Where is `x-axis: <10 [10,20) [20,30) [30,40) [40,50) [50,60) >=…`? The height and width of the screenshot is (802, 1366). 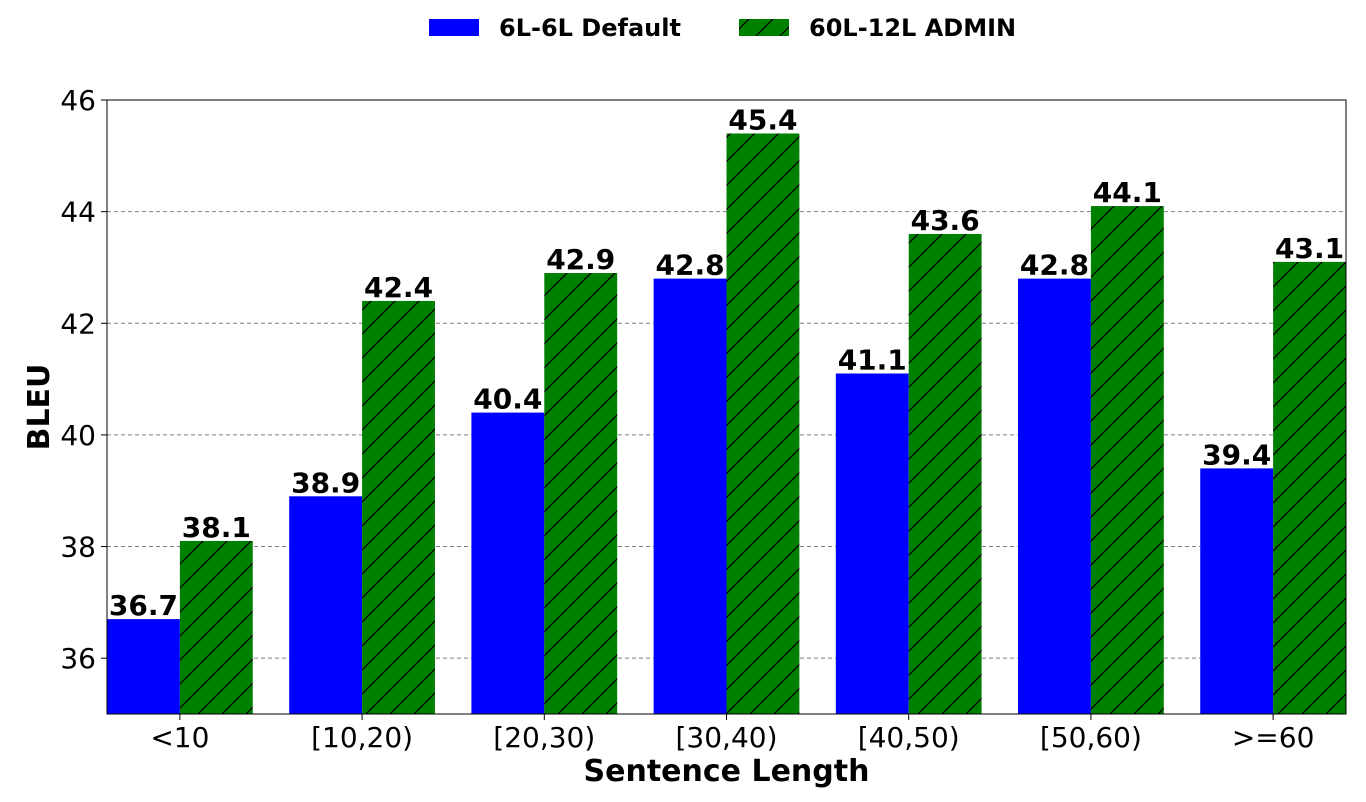
x-axis: <10 [10,20) [20,30) [30,40) [40,50) [50,60) >=… is located at coordinates (732, 734).